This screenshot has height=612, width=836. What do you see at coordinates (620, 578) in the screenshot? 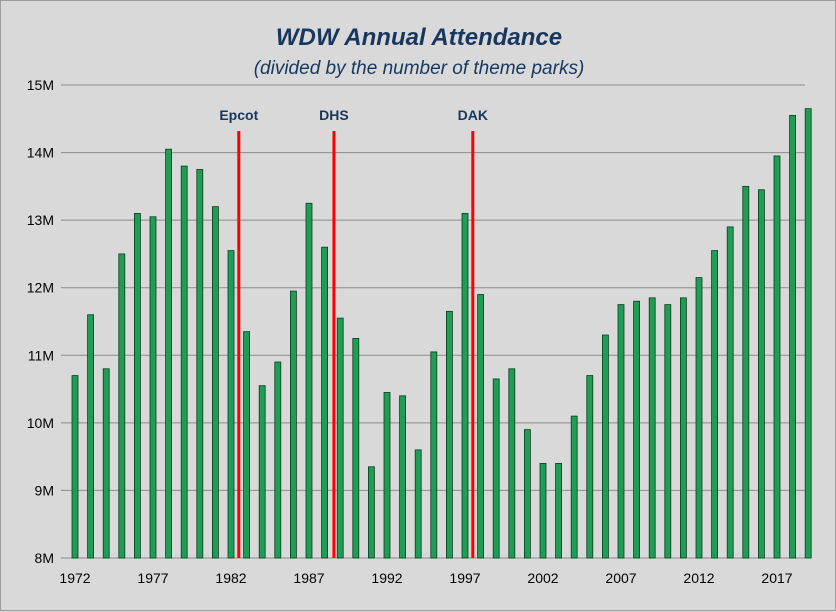
I see `x-tick-label: 2007` at bounding box center [620, 578].